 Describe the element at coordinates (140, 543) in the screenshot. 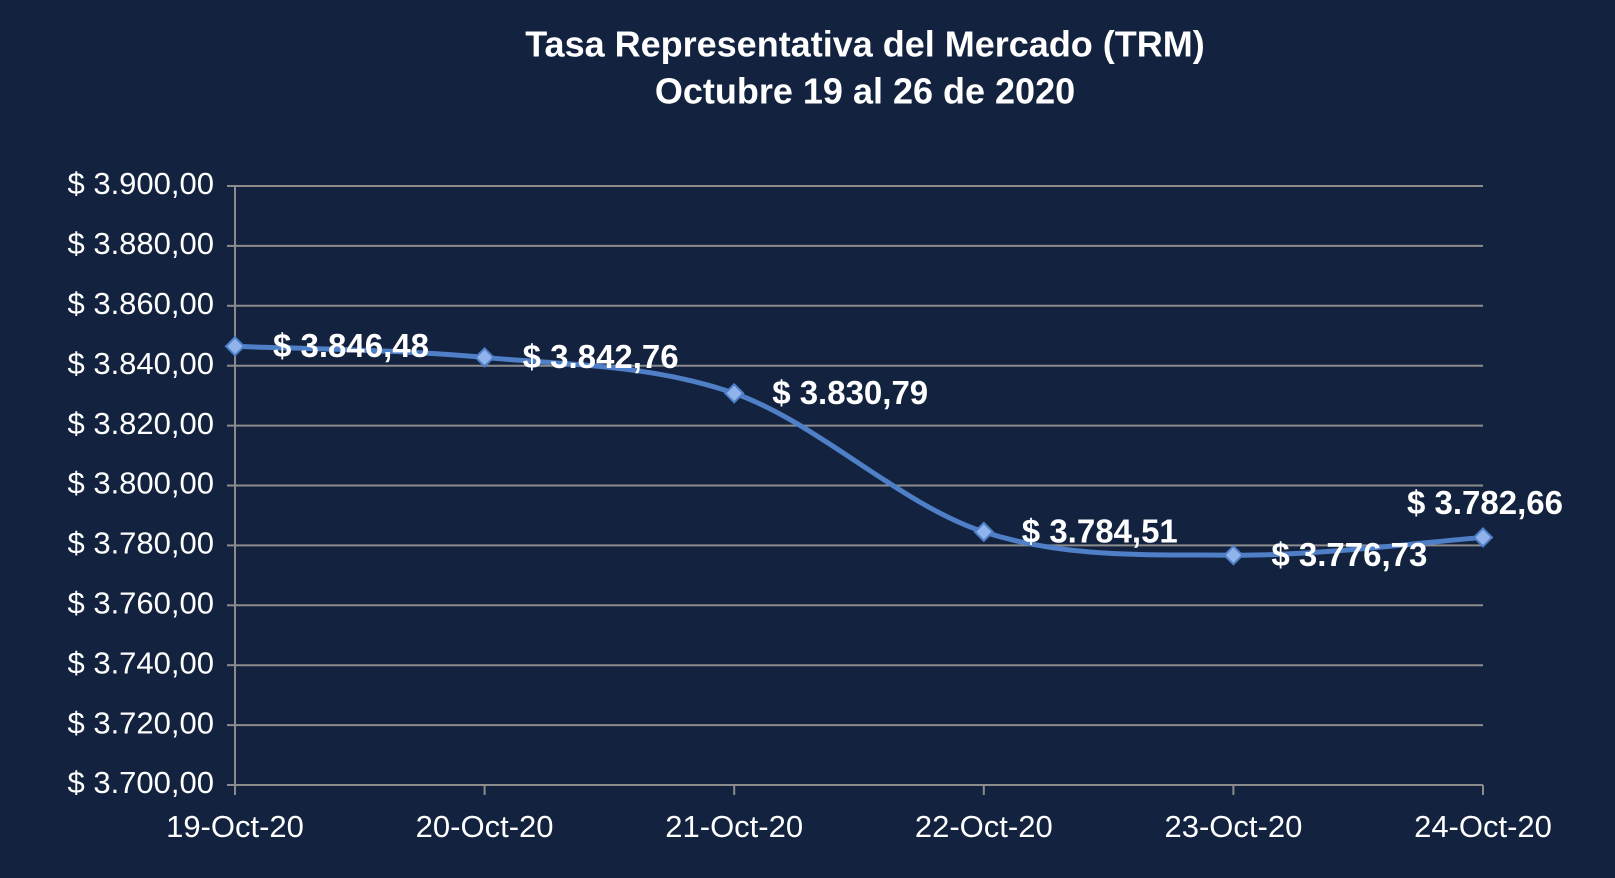

I see `y-tick-label: $ 3.780,00` at that location.